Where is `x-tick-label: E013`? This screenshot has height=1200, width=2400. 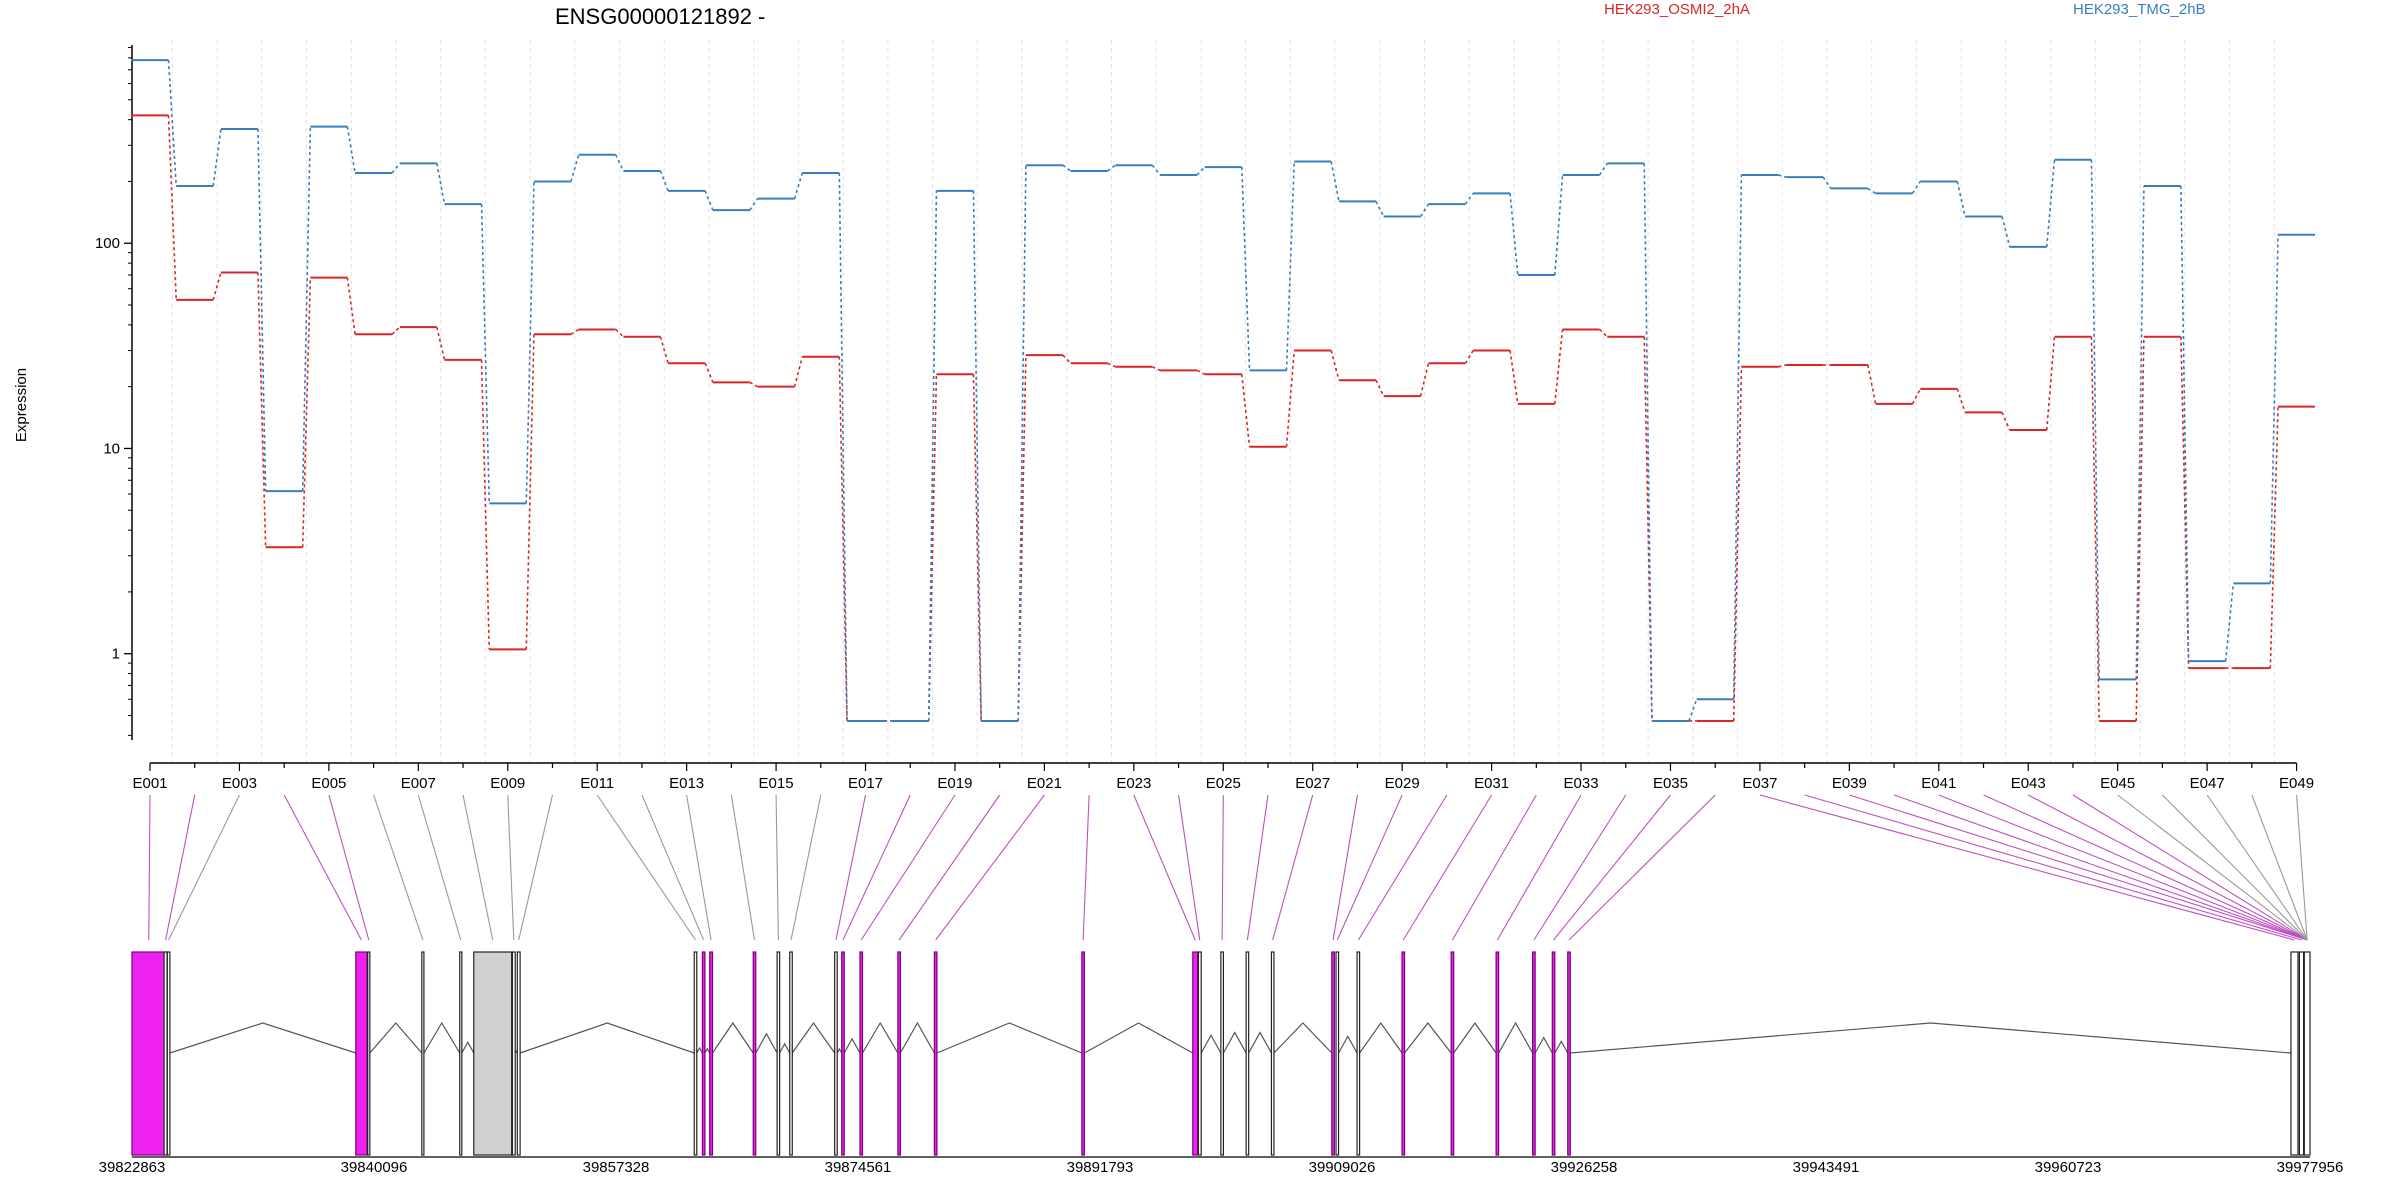
x-tick-label: E013 is located at coordinates (686, 783).